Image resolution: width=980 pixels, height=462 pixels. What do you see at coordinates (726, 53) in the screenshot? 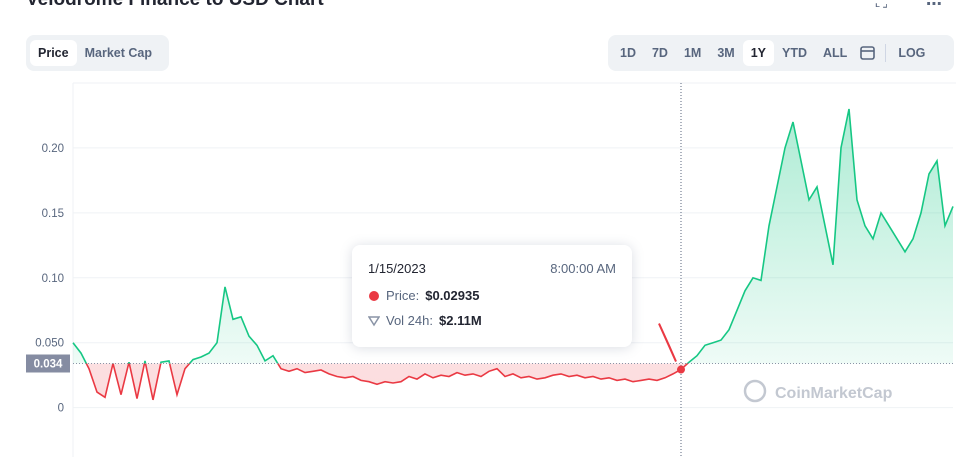
I see `range-button: 3M` at bounding box center [726, 53].